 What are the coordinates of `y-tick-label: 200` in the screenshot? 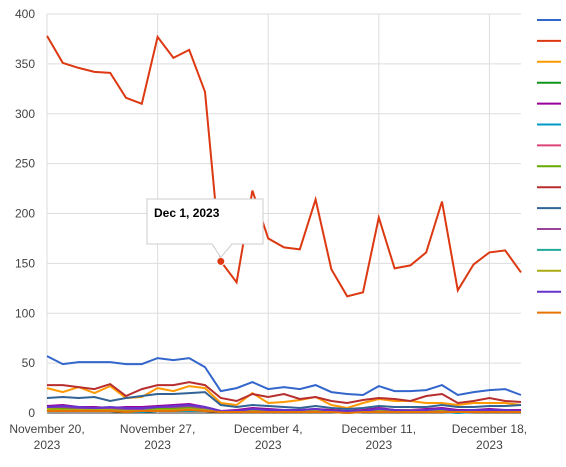 It's located at (25, 214).